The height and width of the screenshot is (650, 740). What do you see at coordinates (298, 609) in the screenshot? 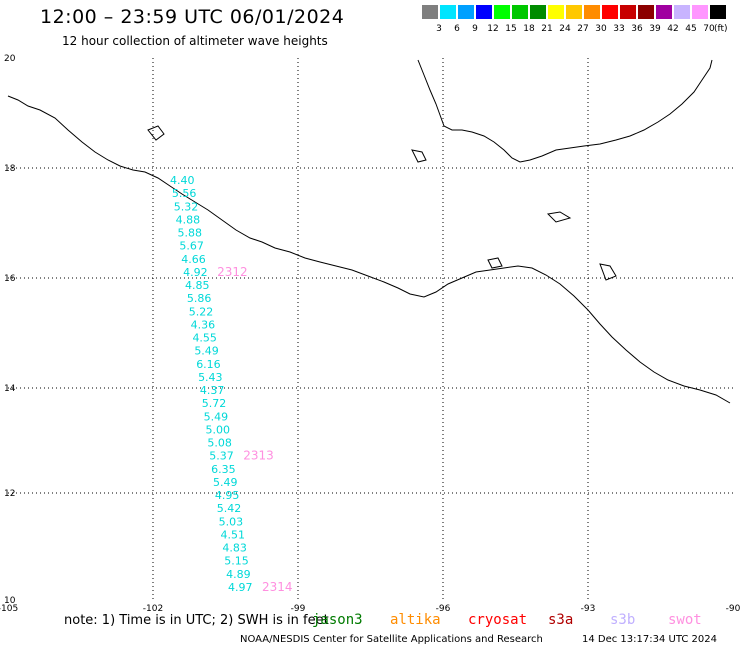
I see `longitude-tick-label: -99` at bounding box center [298, 609].